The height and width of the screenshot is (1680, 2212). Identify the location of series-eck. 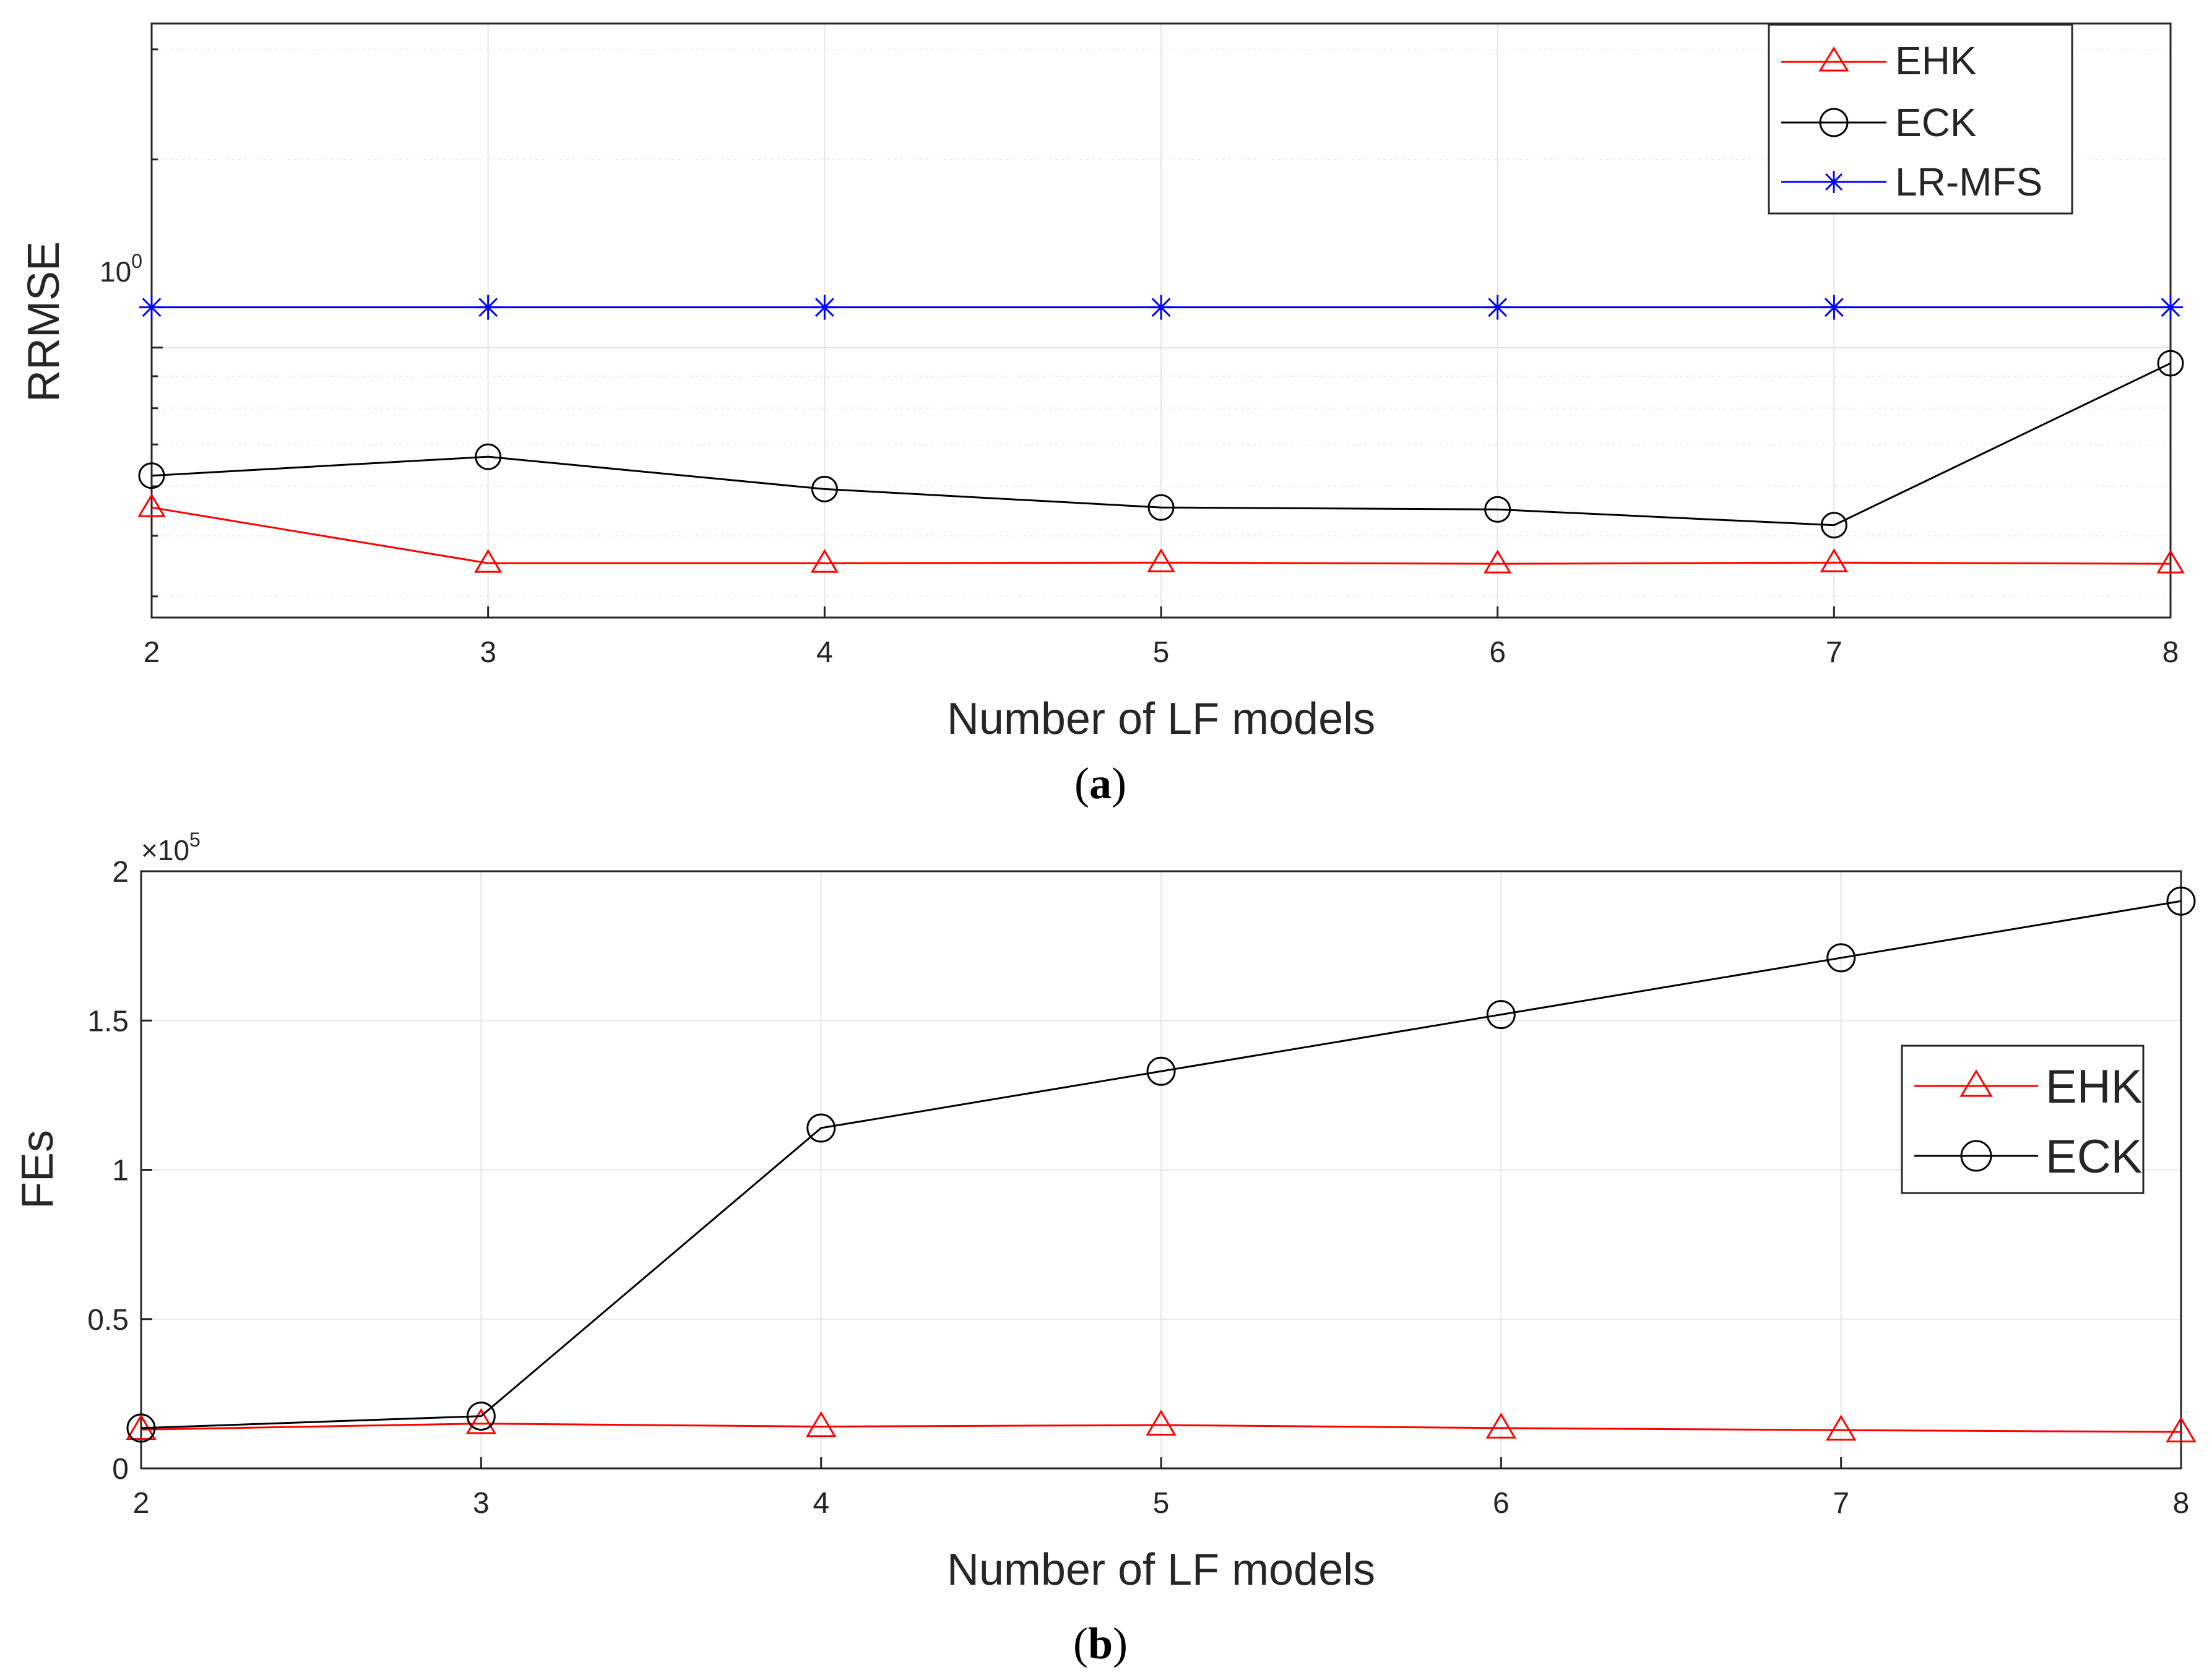
(1161, 444).